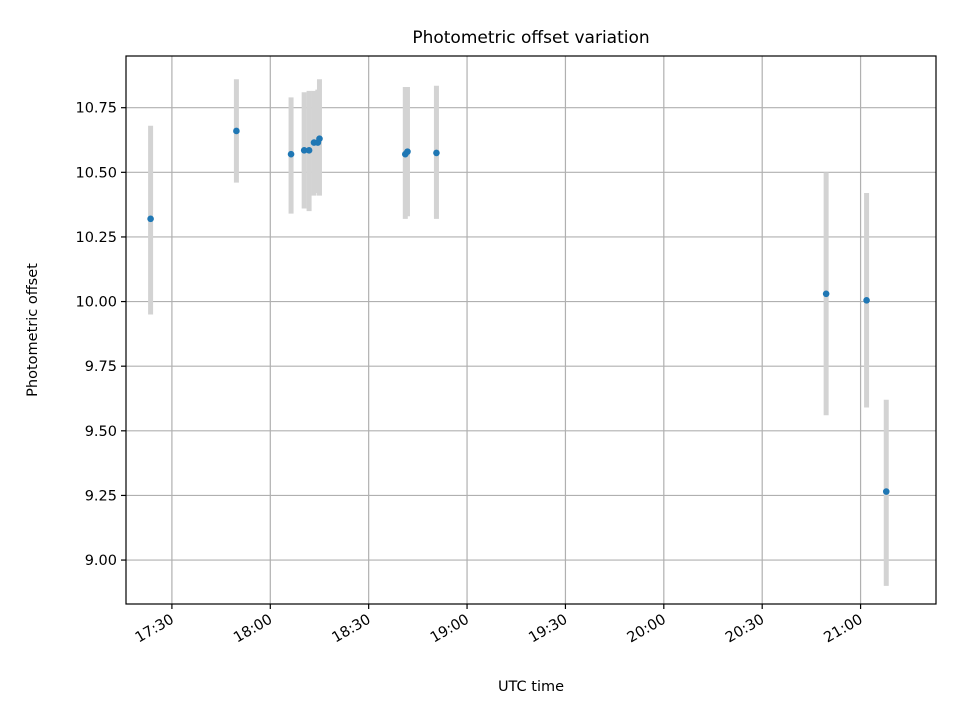  Describe the element at coordinates (96, 303) in the screenshot. I see `y-tick-label: 10.00` at that location.